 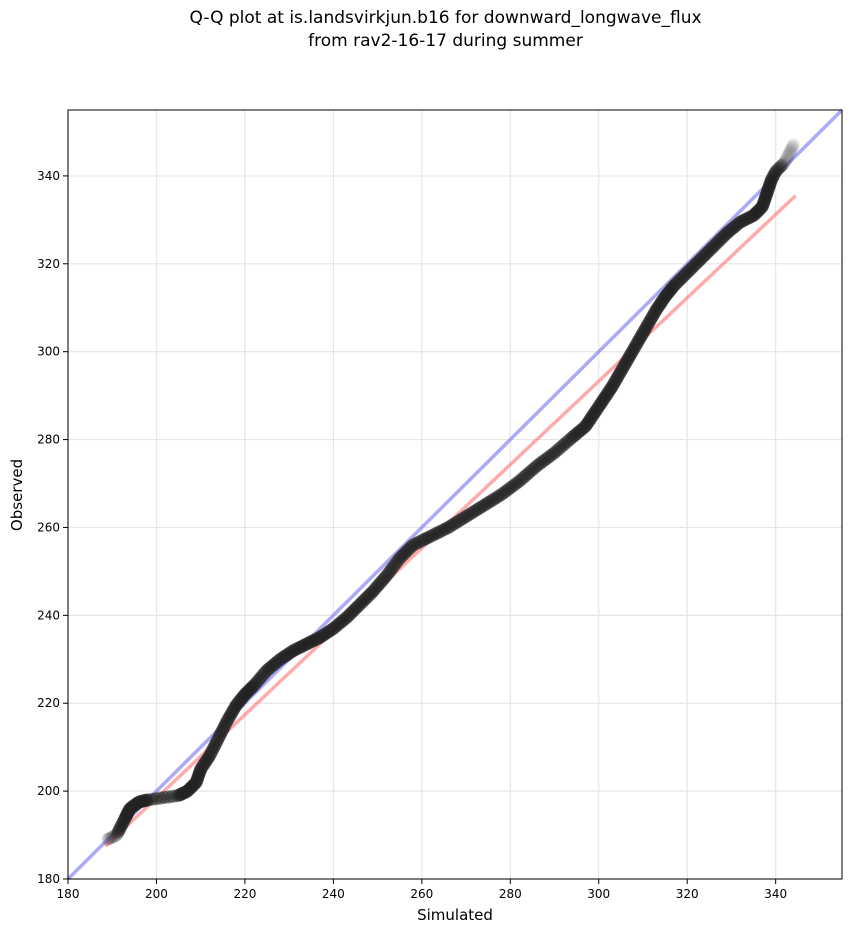 What do you see at coordinates (48, 703) in the screenshot?
I see `y-tick-label: 220` at bounding box center [48, 703].